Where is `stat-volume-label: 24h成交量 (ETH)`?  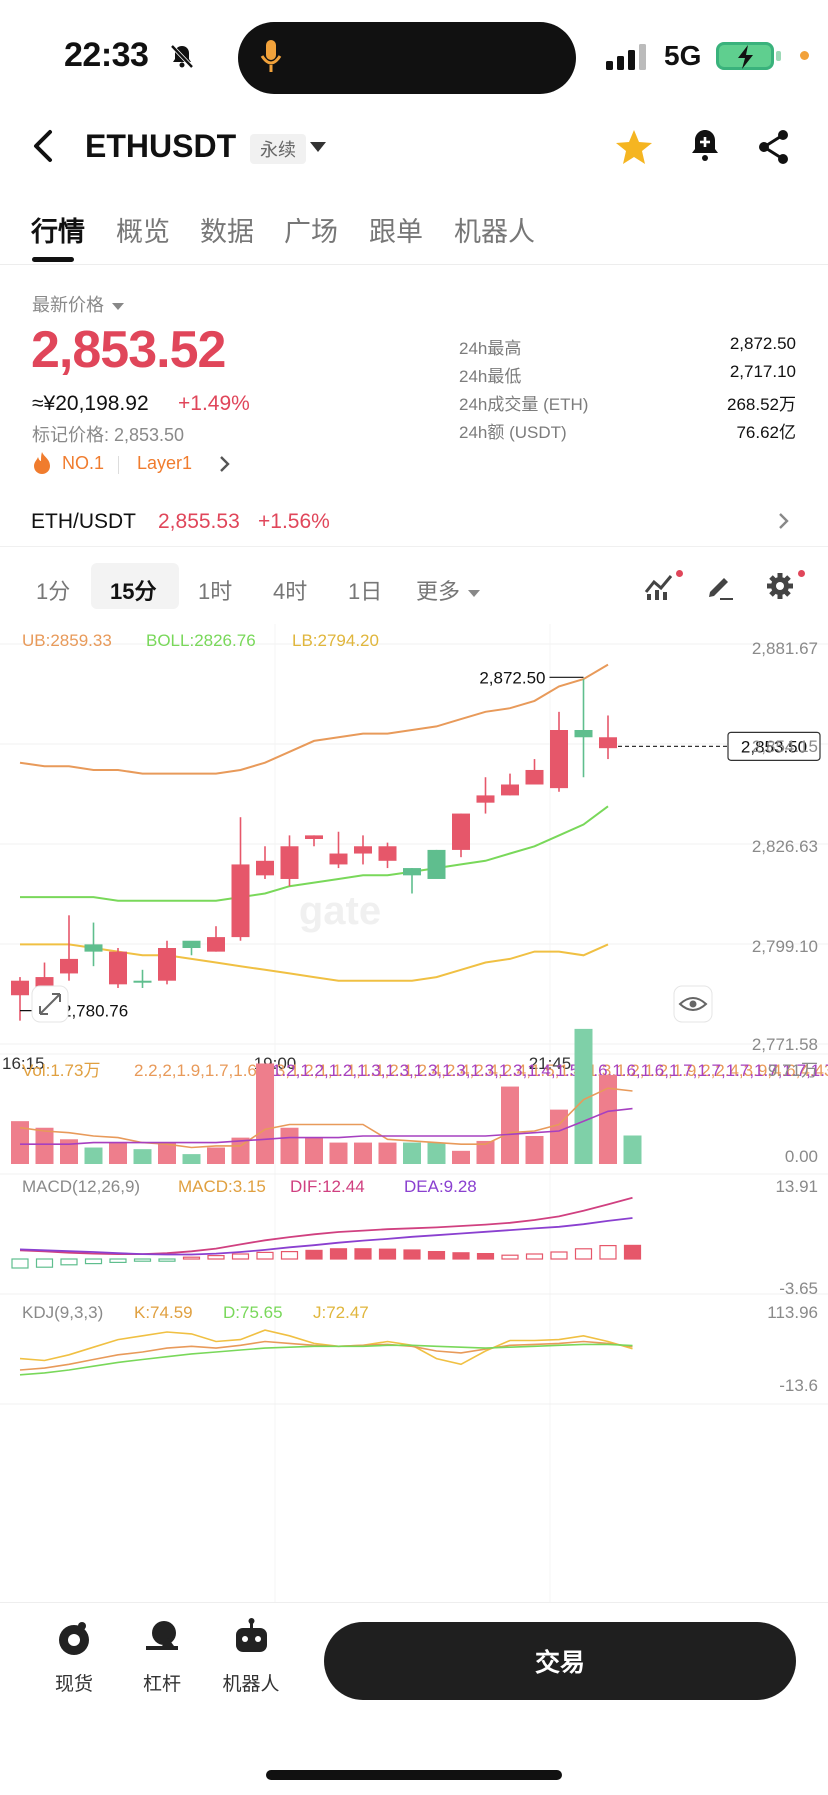
stat-volume-label: 24h成交量 (ETH) is located at coordinates (524, 404).